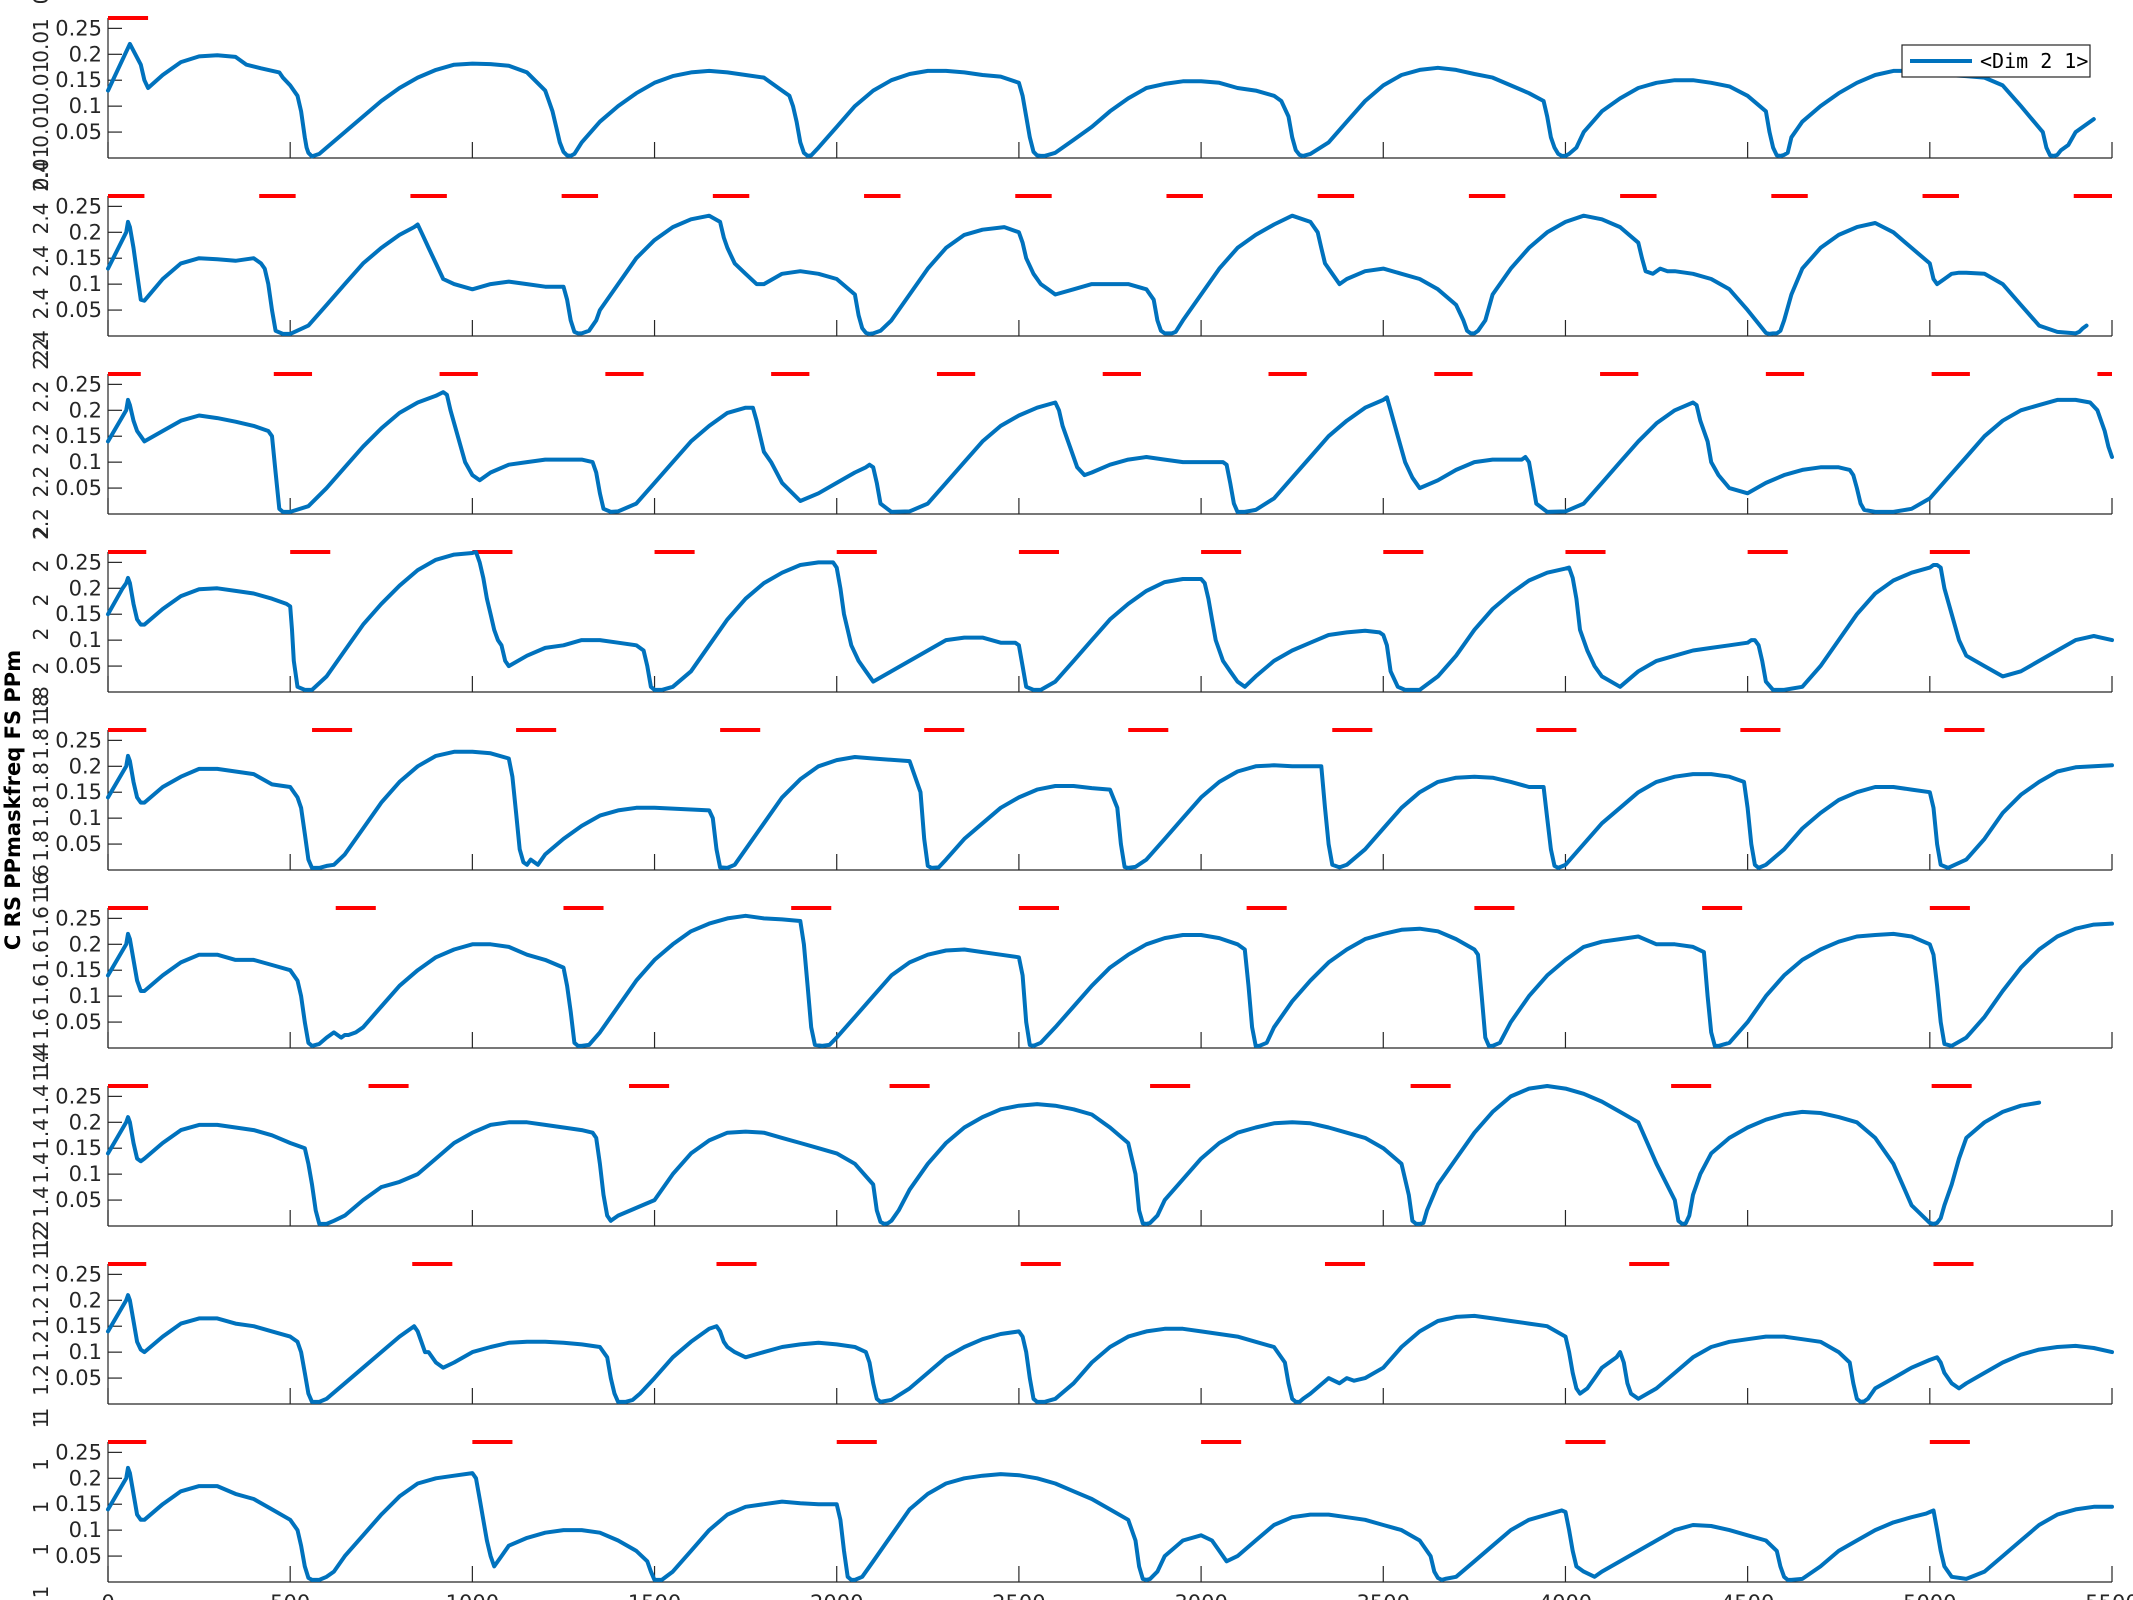 The height and width of the screenshot is (1600, 2133). What do you see at coordinates (1018, 1595) in the screenshot?
I see `x-tick-label: 2500` at bounding box center [1018, 1595].